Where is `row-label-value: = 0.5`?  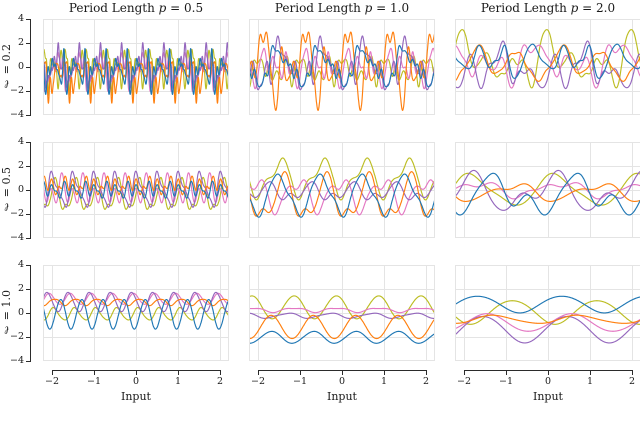
row-label-value: = 0.5 is located at coordinates (6, 184).